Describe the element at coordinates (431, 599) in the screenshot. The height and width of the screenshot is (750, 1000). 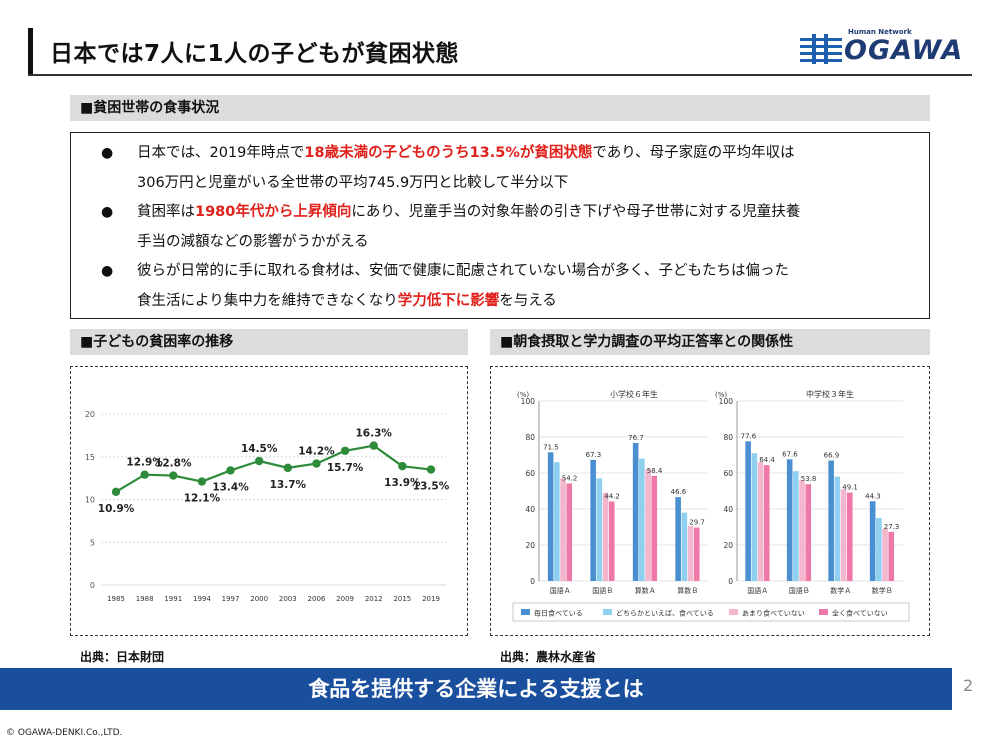
I see `x-tick-label: 2019` at that location.